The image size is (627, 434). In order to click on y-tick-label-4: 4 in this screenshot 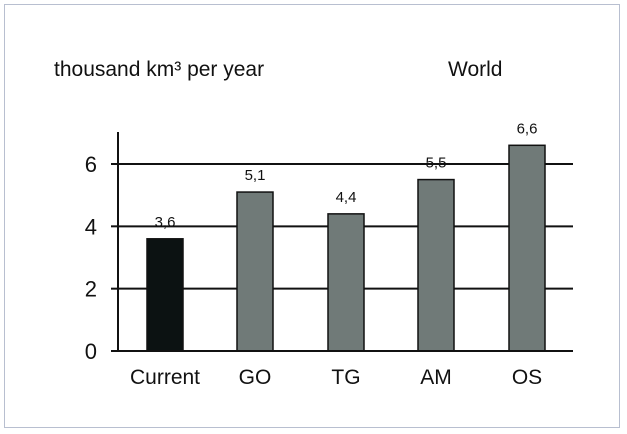, I will do `click(91, 226)`.